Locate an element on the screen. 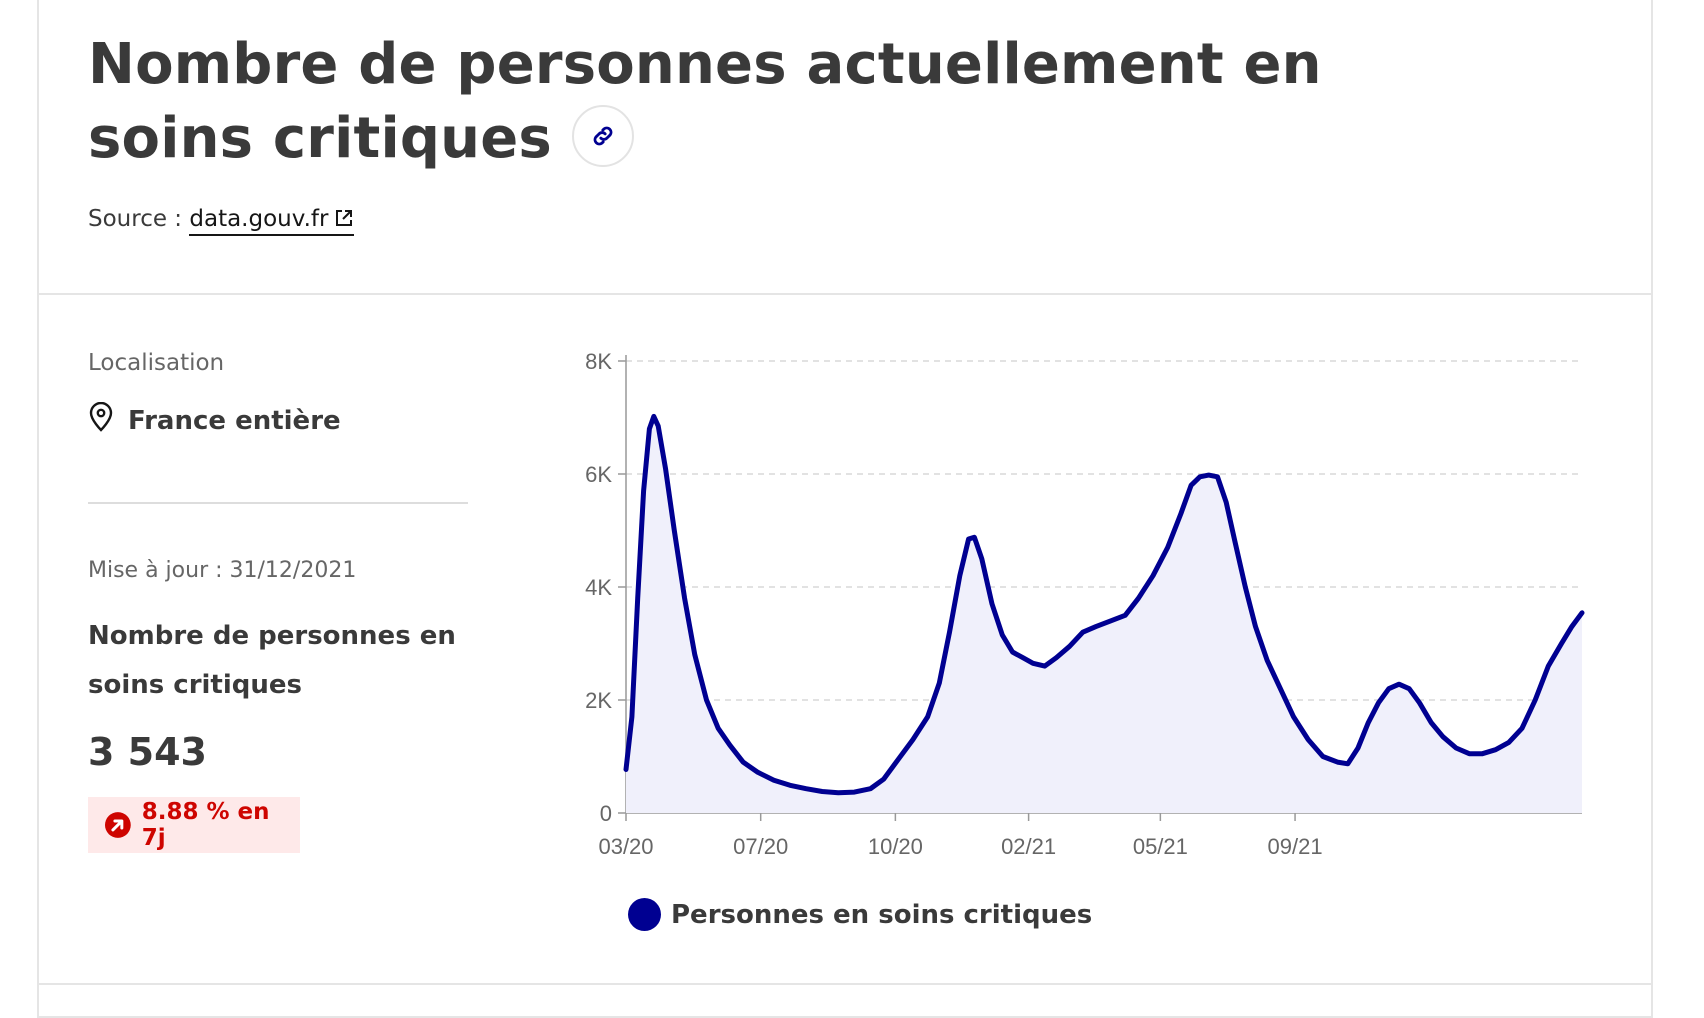 The width and height of the screenshot is (1704, 1018). source-line: Source : data.gouv.fr is located at coordinates (221, 219).